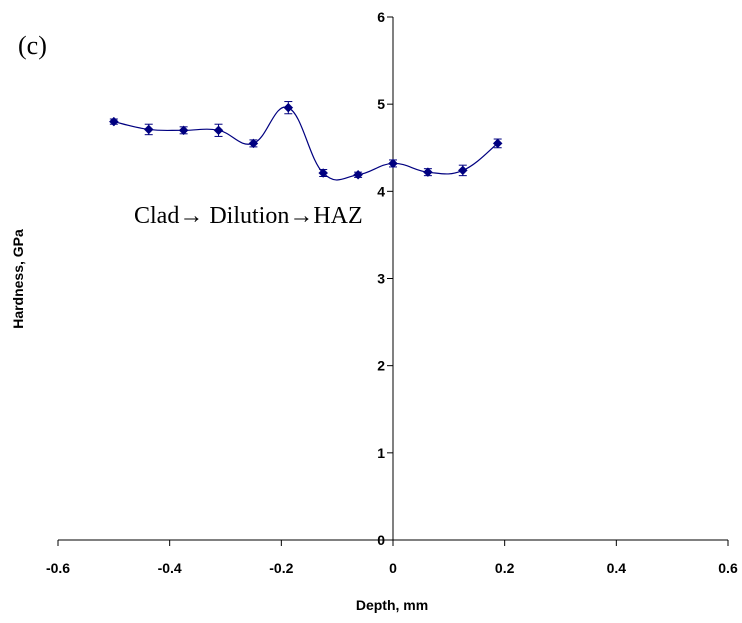  I want to click on x-tick-label: -0.6, so click(58, 568).